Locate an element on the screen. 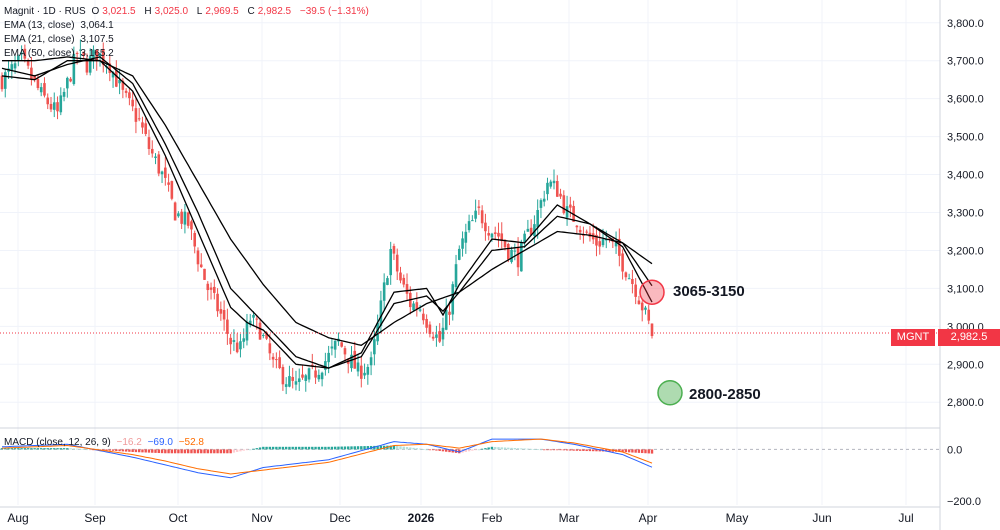  y-tick-label: 3,600.0 is located at coordinates (965, 100).